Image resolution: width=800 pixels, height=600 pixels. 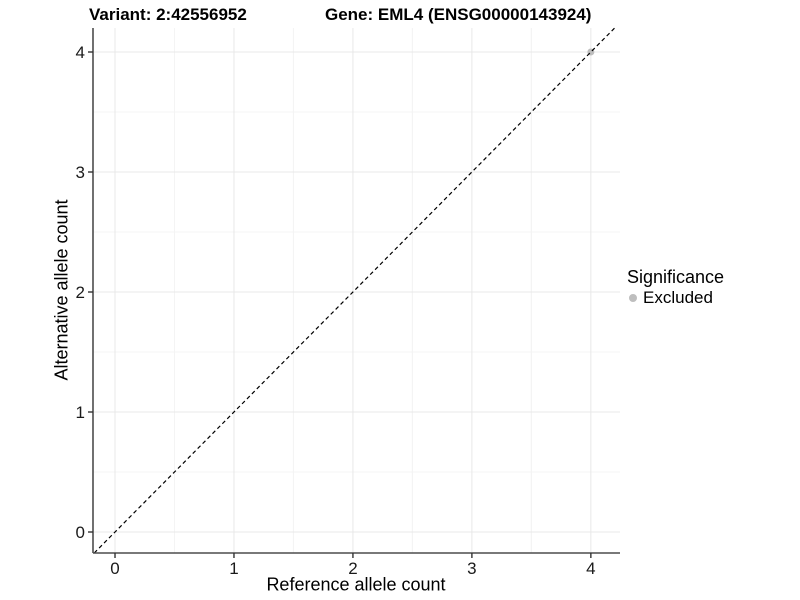 I want to click on x-tick-label: 3, so click(x=471, y=568).